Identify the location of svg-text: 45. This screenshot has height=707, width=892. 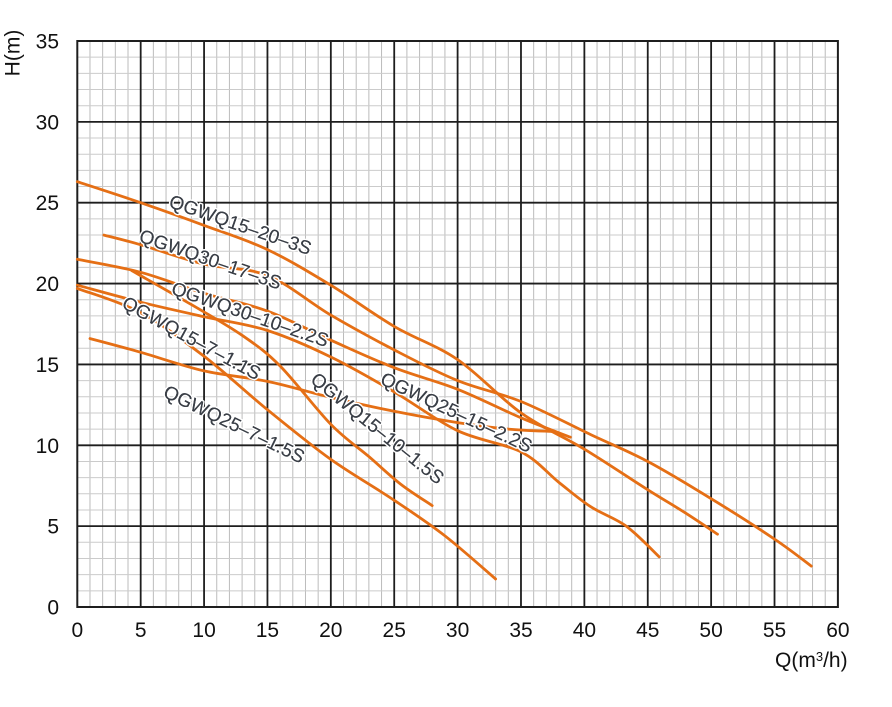
(647, 630).